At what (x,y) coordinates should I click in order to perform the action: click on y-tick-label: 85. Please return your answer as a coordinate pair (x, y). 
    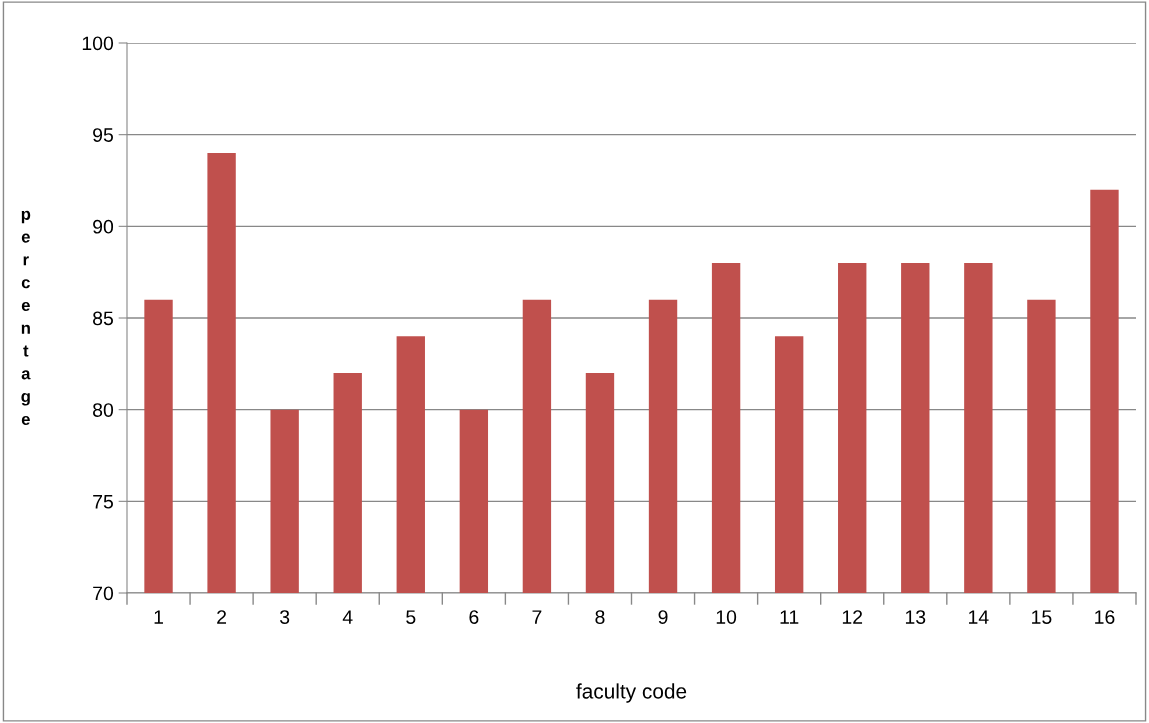
    Looking at the image, I should click on (103, 318).